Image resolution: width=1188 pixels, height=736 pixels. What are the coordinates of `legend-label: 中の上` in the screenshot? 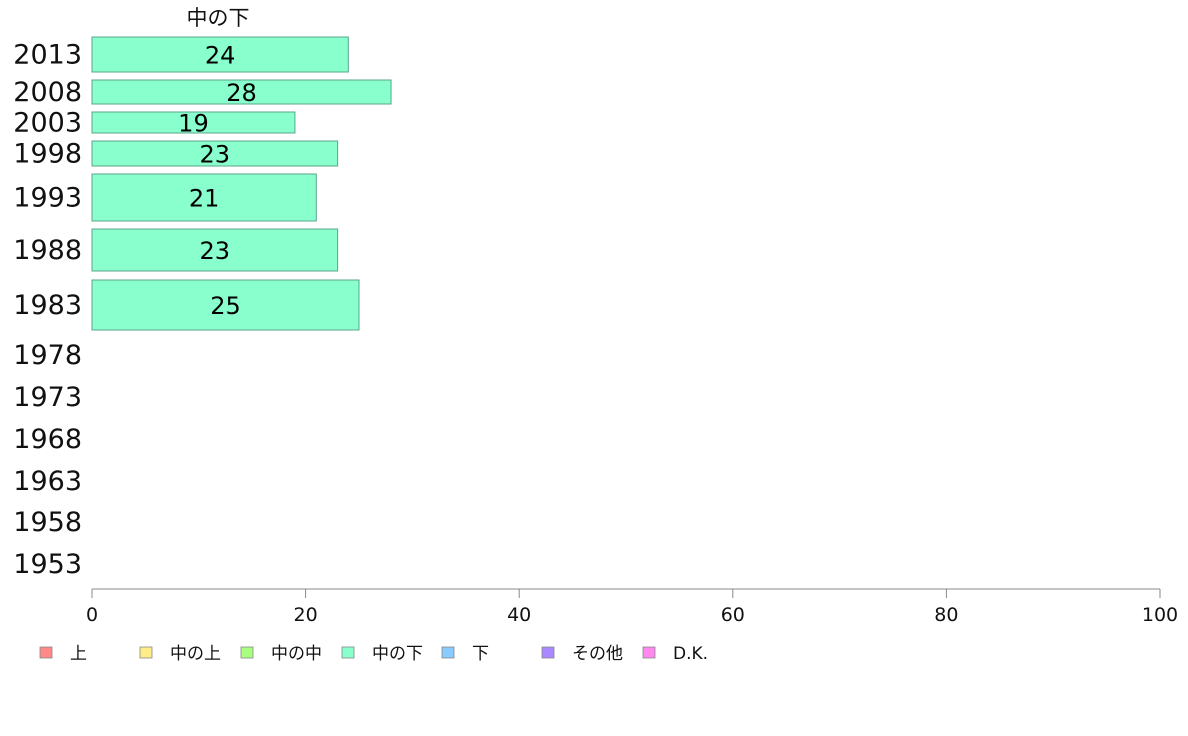 It's located at (195, 654).